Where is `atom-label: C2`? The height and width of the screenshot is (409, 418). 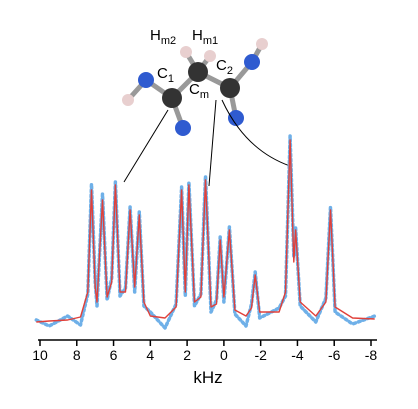
atom-label: C2 is located at coordinates (224, 67).